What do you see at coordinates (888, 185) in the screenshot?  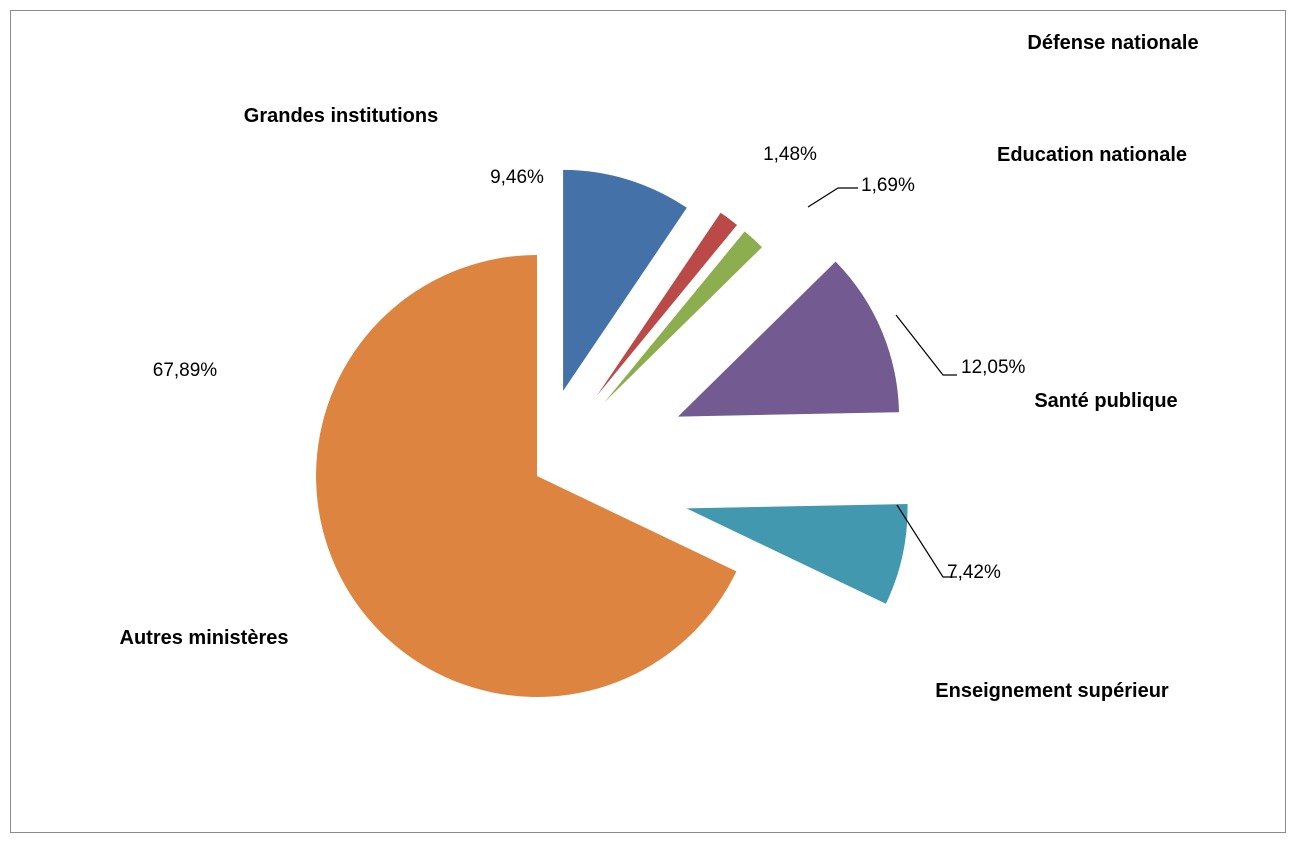 I see `value-label-education-nationale: 1,69%` at bounding box center [888, 185].